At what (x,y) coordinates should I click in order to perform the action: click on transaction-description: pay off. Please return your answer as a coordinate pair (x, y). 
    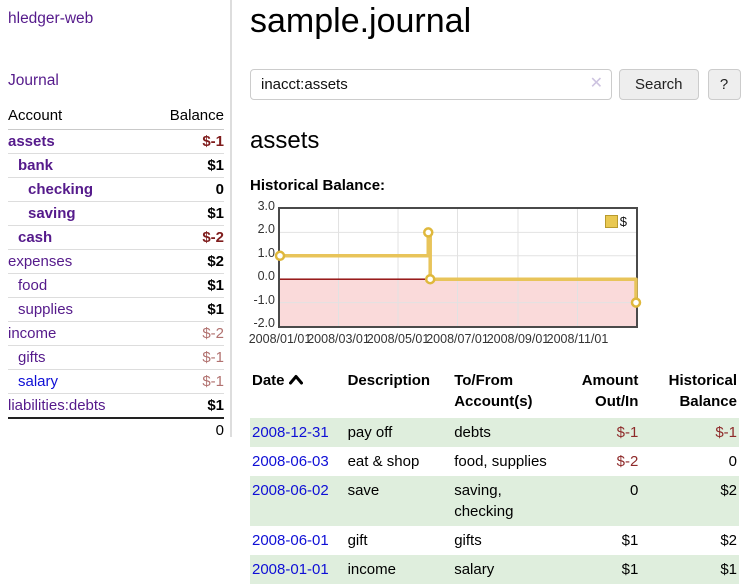
    Looking at the image, I should click on (370, 432).